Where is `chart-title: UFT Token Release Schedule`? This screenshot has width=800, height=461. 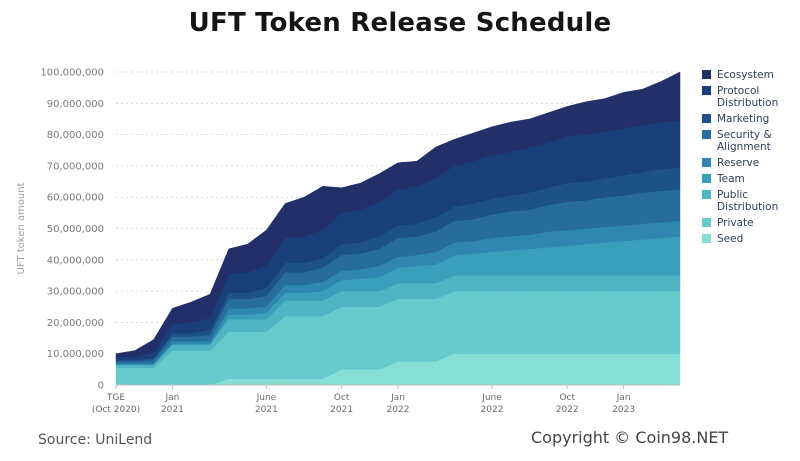 chart-title: UFT Token Release Schedule is located at coordinates (400, 23).